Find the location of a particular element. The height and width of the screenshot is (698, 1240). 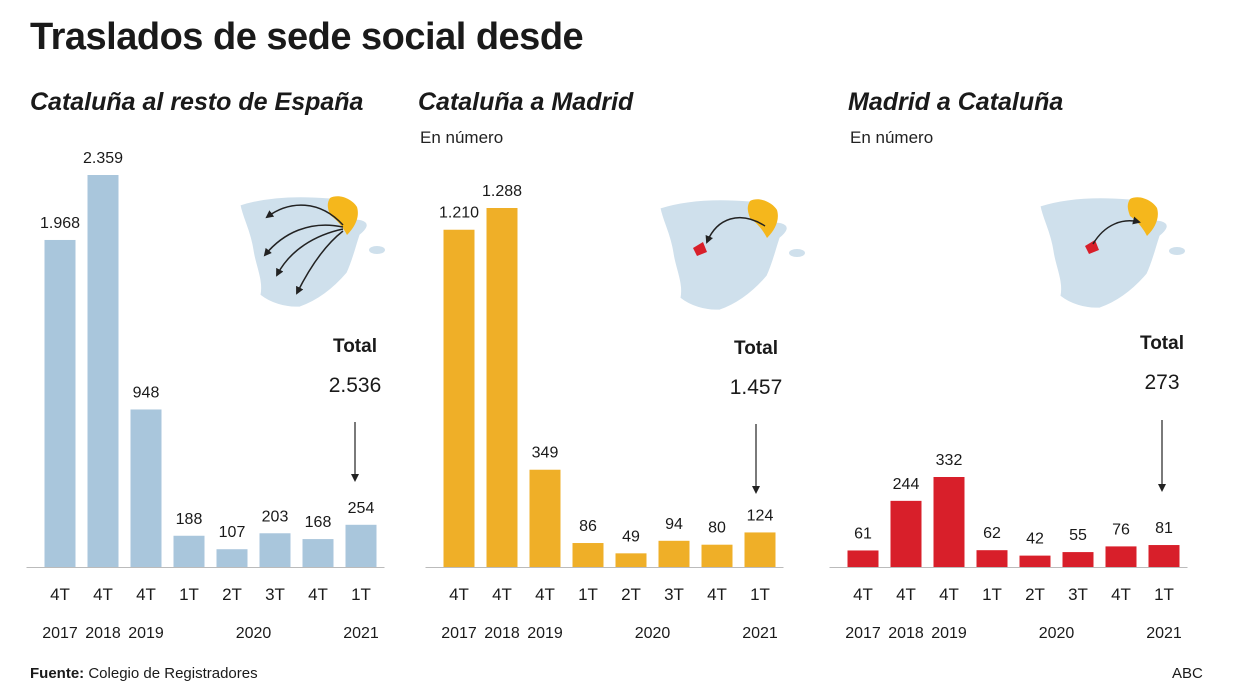

chart-3-quarter-label-3: 4T is located at coordinates (949, 594).